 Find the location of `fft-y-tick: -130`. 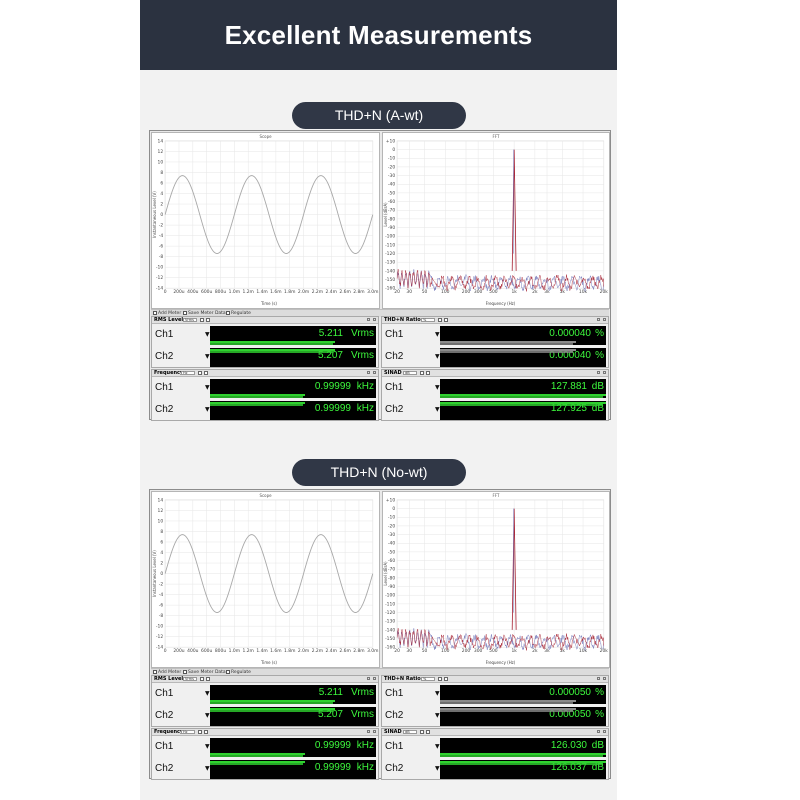

fft-y-tick: -130 is located at coordinates (390, 622).